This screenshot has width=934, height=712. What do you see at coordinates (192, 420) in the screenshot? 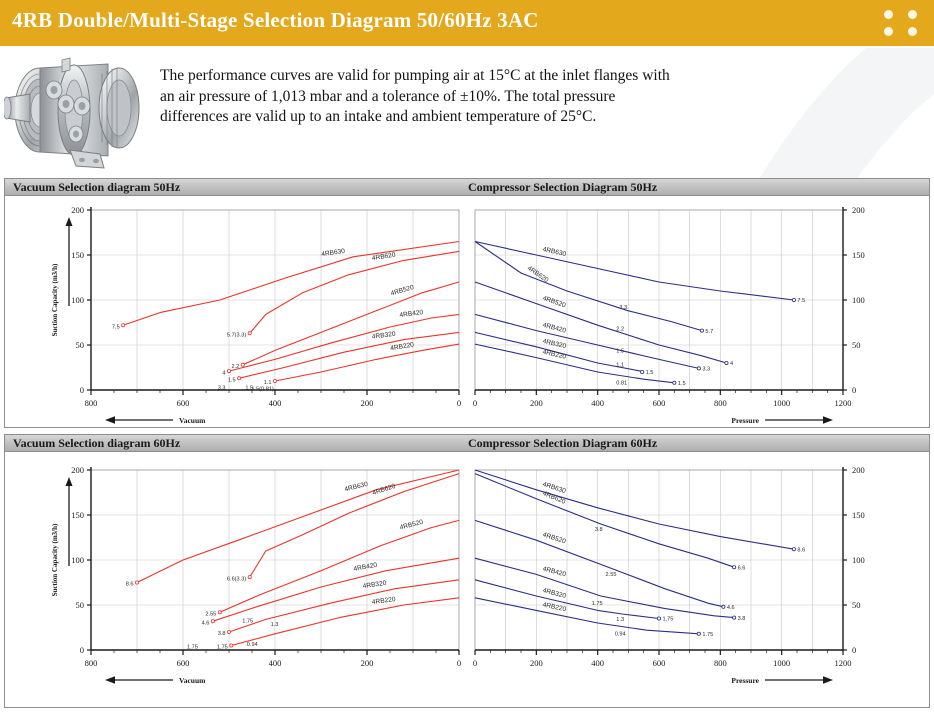
I see `svg-text: Vacuum` at bounding box center [192, 420].